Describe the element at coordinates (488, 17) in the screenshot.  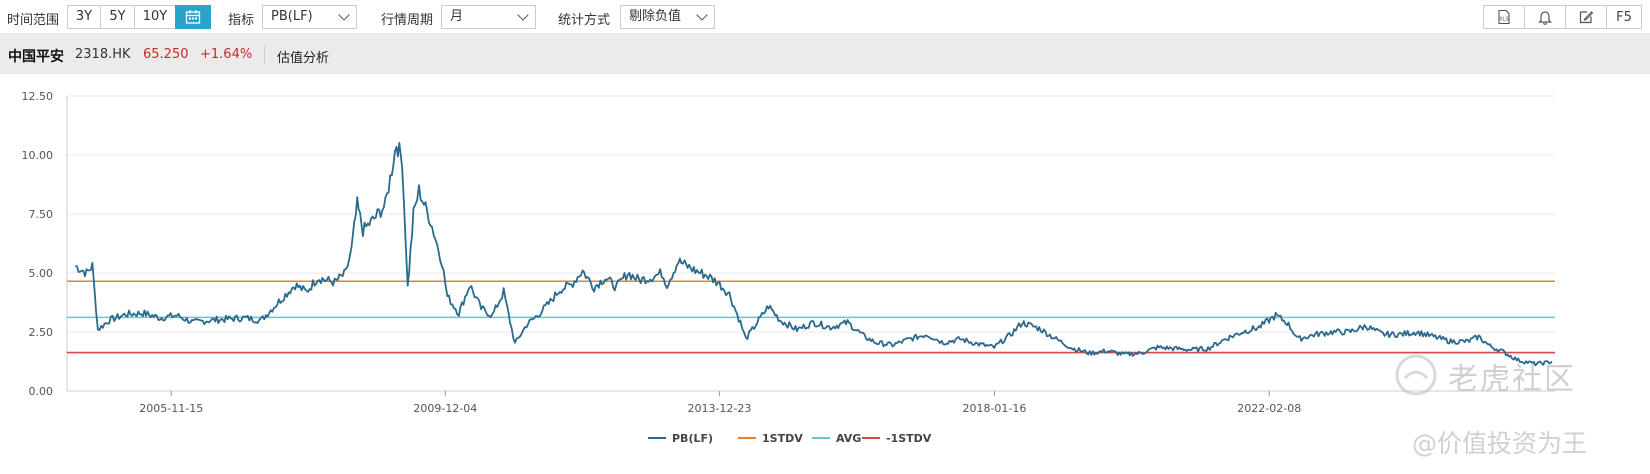
I see `period-select: 月` at that location.